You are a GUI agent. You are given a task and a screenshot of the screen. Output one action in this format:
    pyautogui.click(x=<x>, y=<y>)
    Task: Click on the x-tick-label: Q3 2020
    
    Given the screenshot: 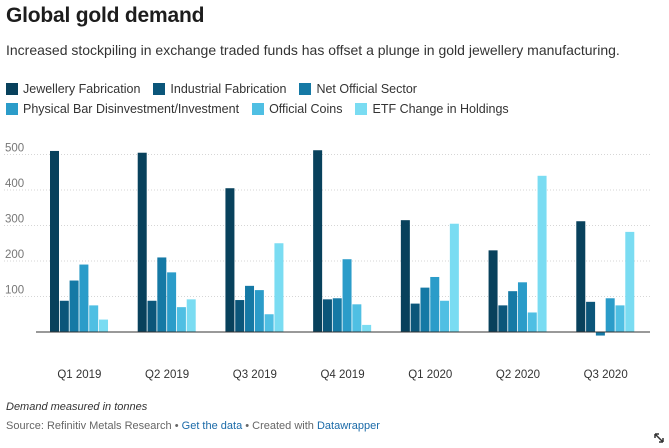 What is the action you would take?
    pyautogui.click(x=606, y=375)
    